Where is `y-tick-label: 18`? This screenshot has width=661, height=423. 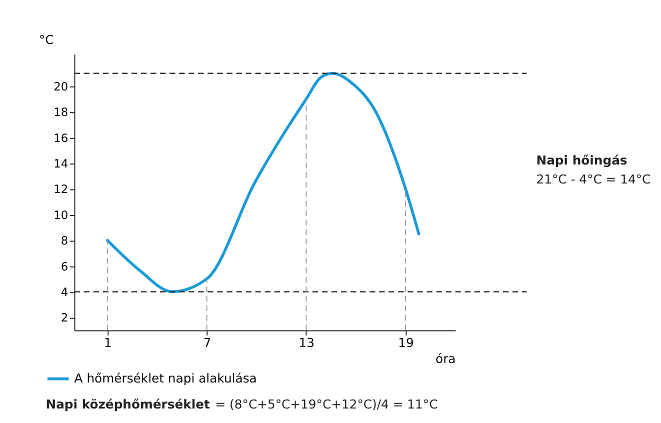
y-tick-label: 18 is located at coordinates (61, 112).